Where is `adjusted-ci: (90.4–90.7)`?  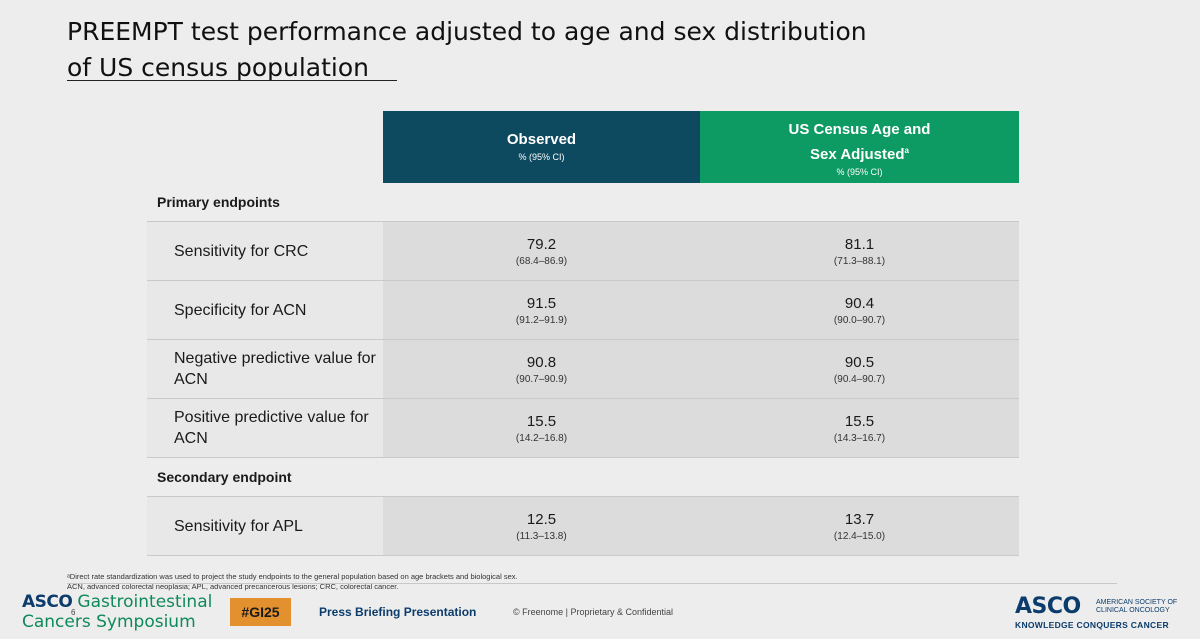
adjusted-ci: (90.4–90.7) is located at coordinates (859, 379).